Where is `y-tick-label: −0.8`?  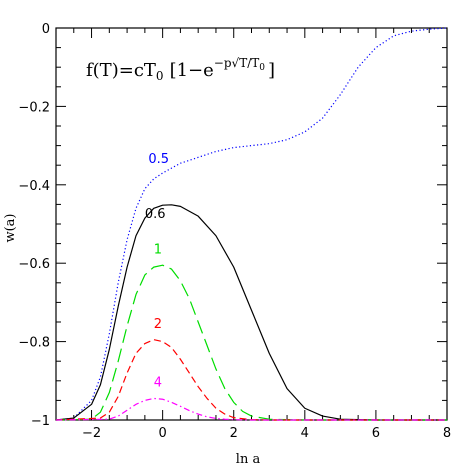
y-tick-label: −0.8 is located at coordinates (34, 343).